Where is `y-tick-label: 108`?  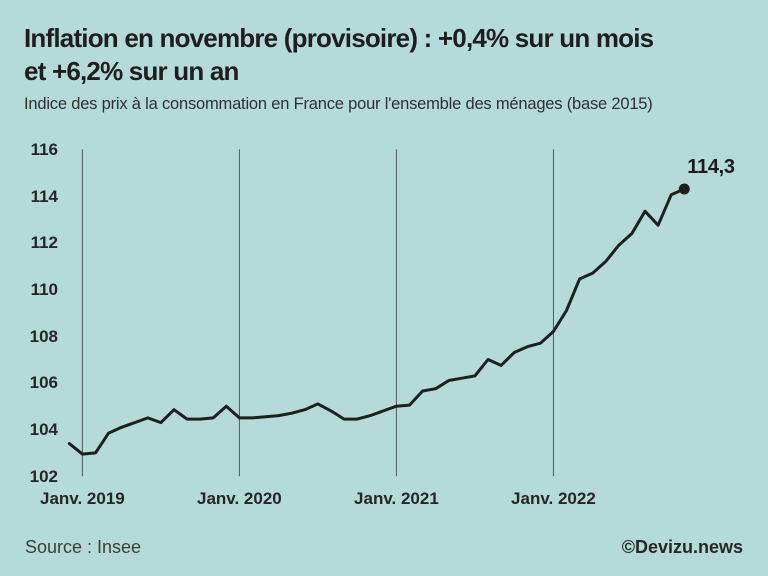
y-tick-label: 108 is located at coordinates (43, 336).